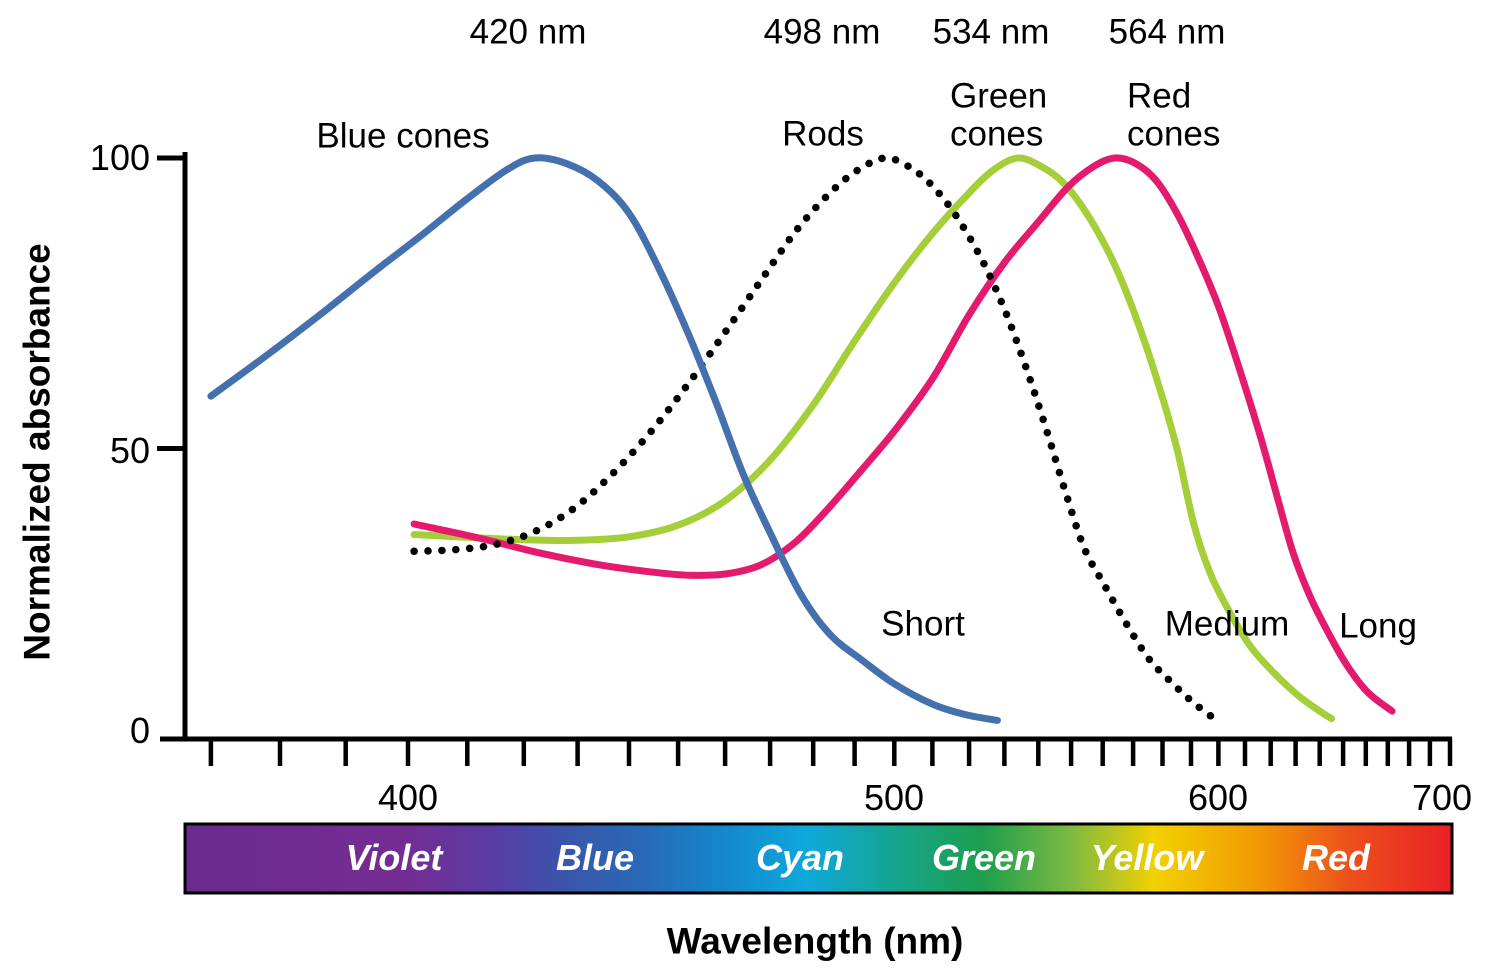 This screenshot has height=971, width=1488. Describe the element at coordinates (119, 157) in the screenshot. I see `y-tick-label-100: 100` at that location.